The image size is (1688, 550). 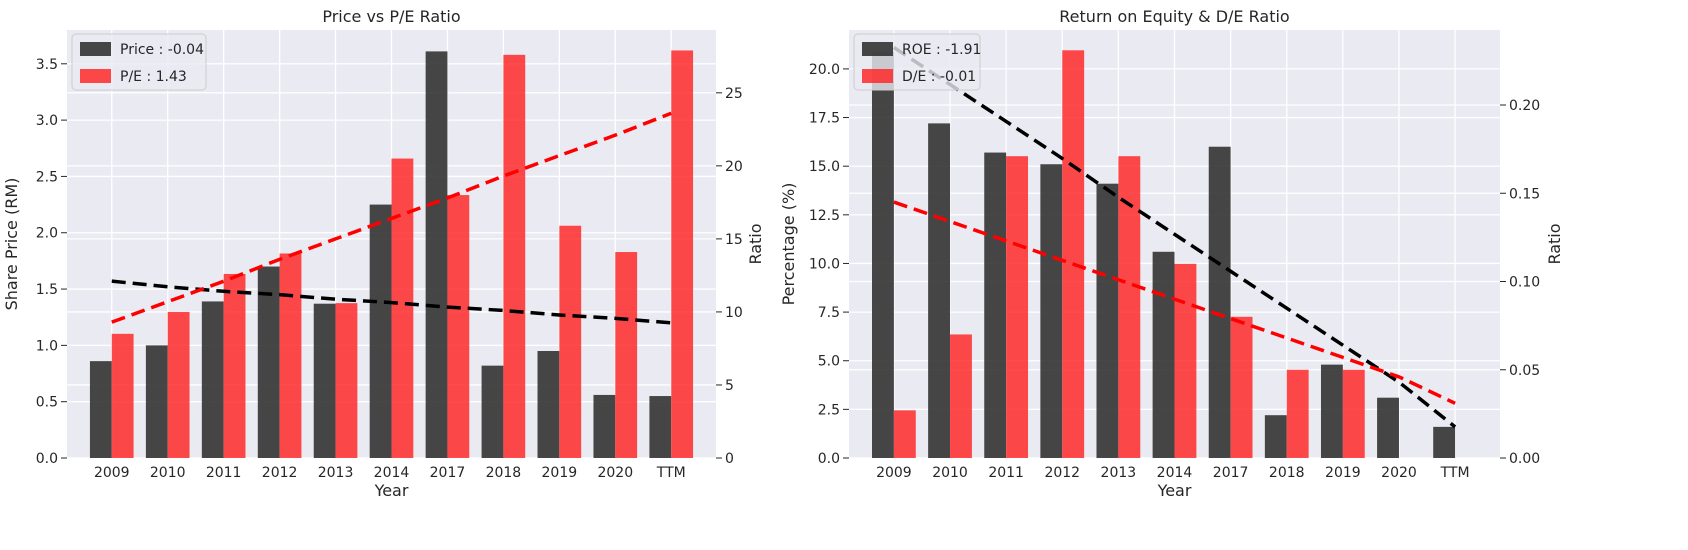 What do you see at coordinates (829, 362) in the screenshot?
I see `ytick-label: 5.0` at bounding box center [829, 362].